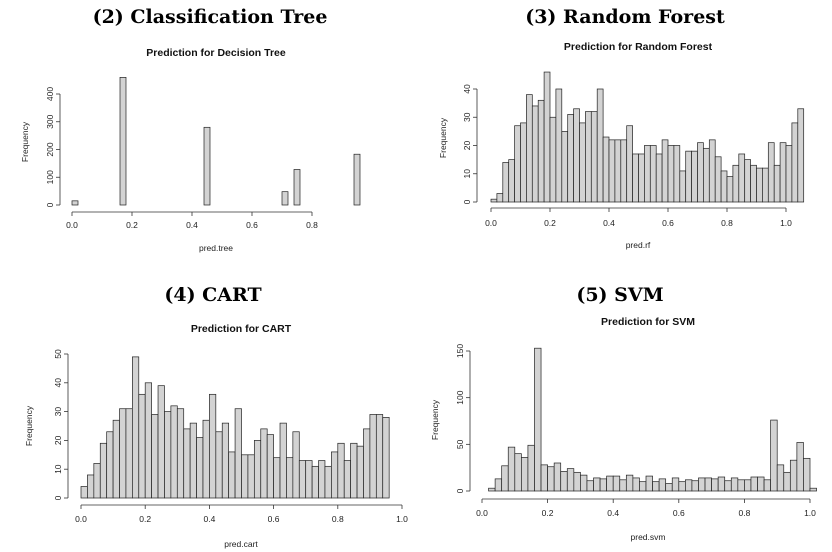 This screenshot has width=832, height=552. What do you see at coordinates (638, 245) in the screenshot?
I see `x-axis-label: pred.rf` at bounding box center [638, 245].